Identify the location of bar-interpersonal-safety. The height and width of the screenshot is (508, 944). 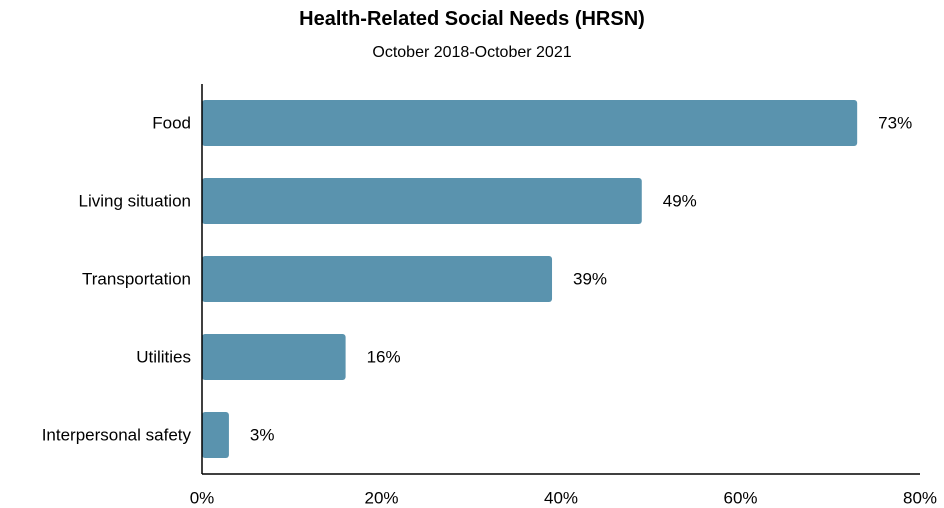
(215, 435).